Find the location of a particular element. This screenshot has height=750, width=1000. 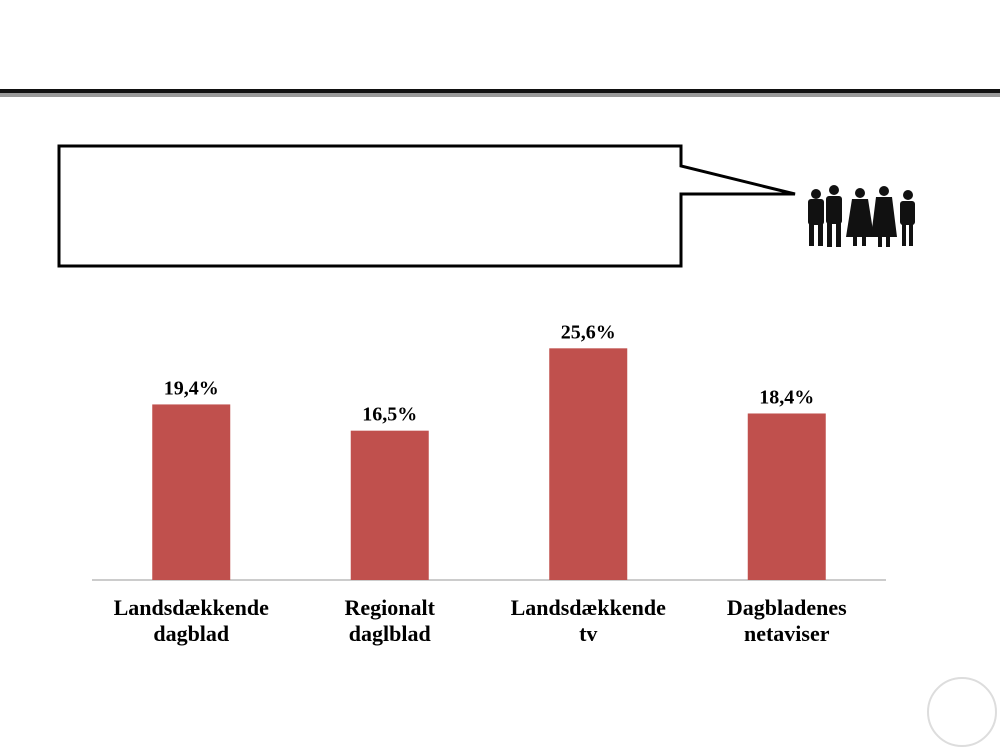

x-tick-label: Landsdækkende tv is located at coordinates (588, 620).